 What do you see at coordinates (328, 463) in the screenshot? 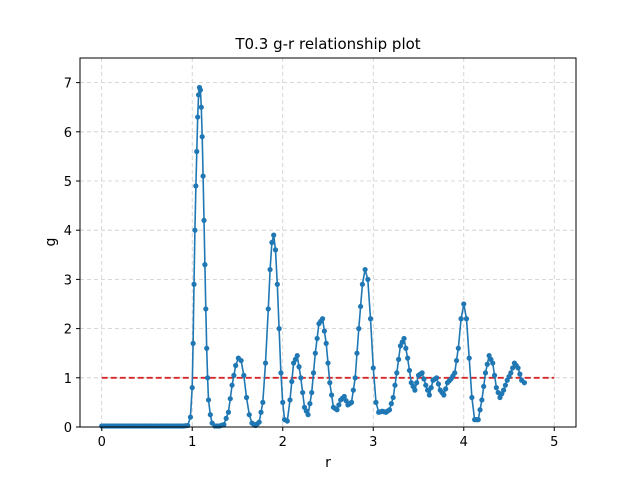
I see `x-axis-label: r` at bounding box center [328, 463].